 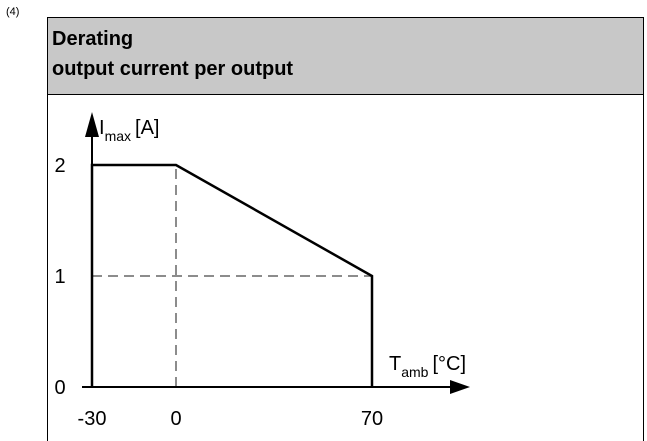 What do you see at coordinates (427, 366) in the screenshot?
I see `x-axis-label: Tamb [°C]` at bounding box center [427, 366].